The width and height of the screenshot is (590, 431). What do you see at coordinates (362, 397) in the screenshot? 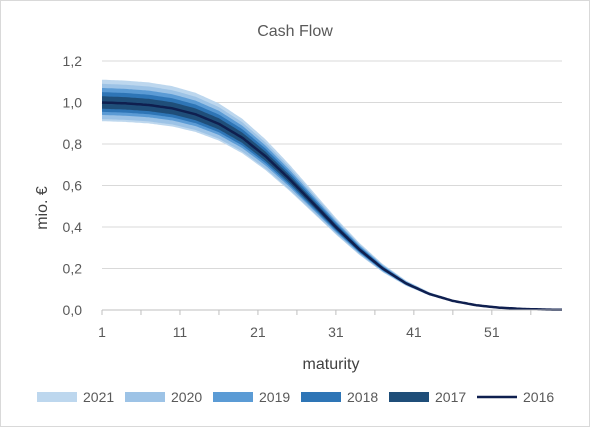
I see `legend-label-2018: 2018` at bounding box center [362, 397].